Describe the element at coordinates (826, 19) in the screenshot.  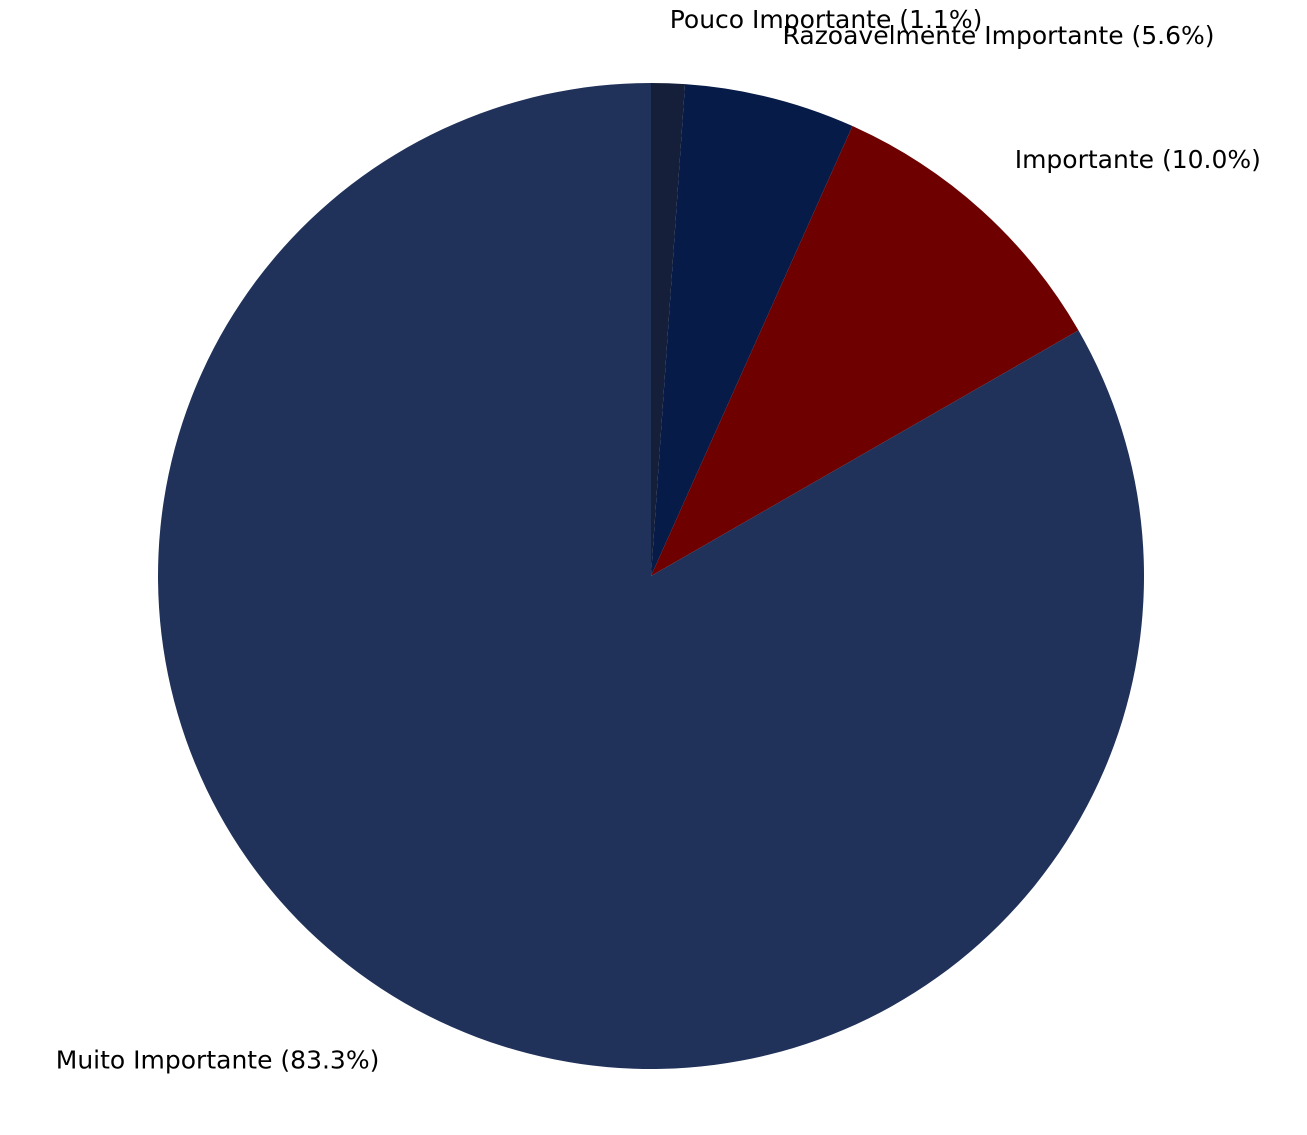
I see `pie-slice-label: Pouco Importante (1.1%)` at that location.